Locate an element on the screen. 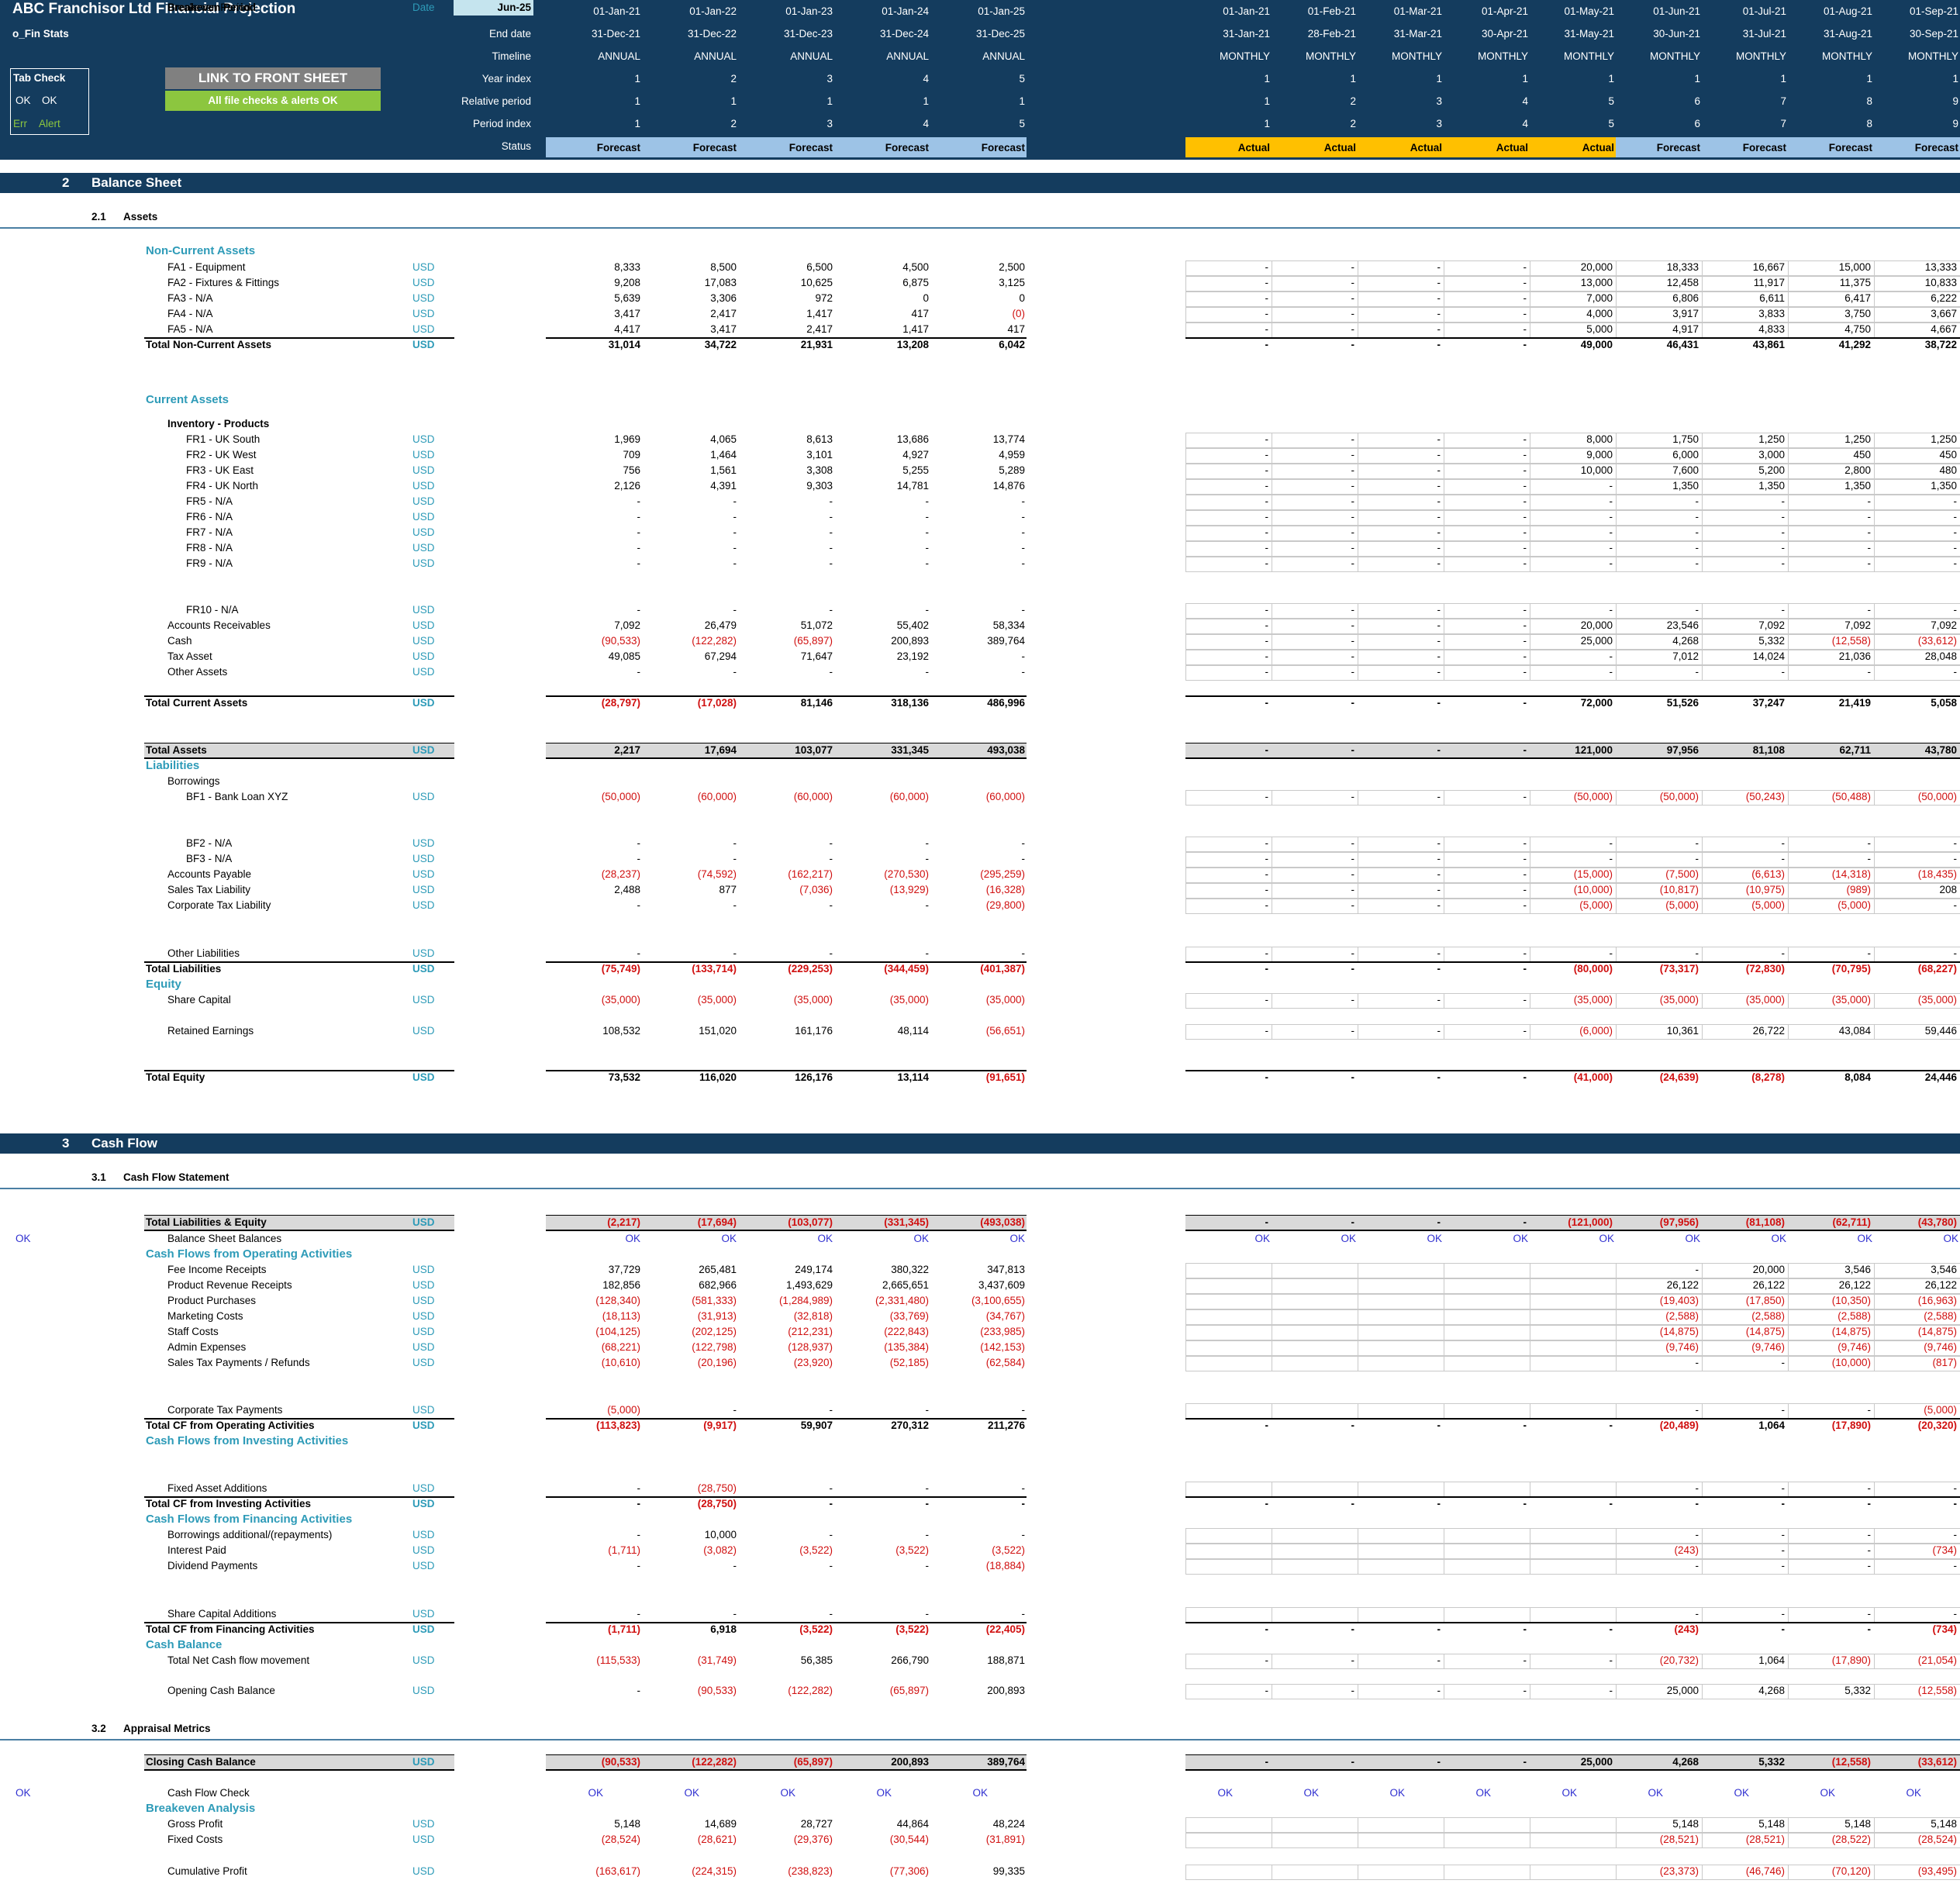  row-label: Cumulative Profit is located at coordinates (207, 1871).